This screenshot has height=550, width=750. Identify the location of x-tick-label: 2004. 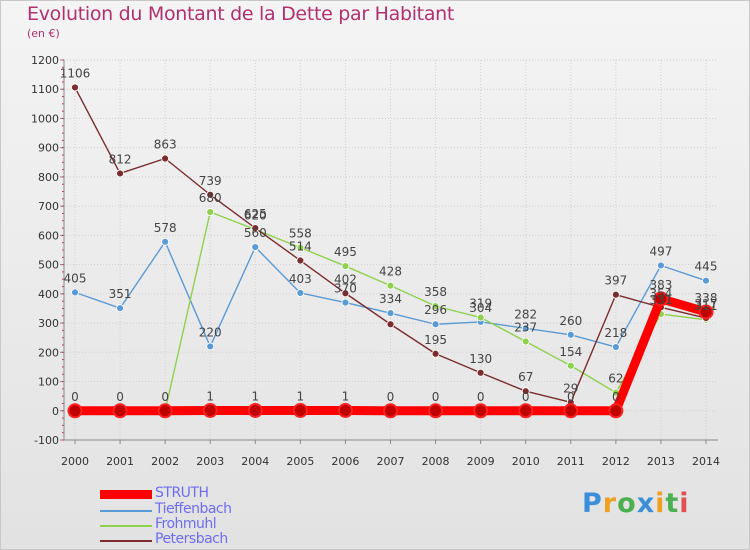
(255, 461).